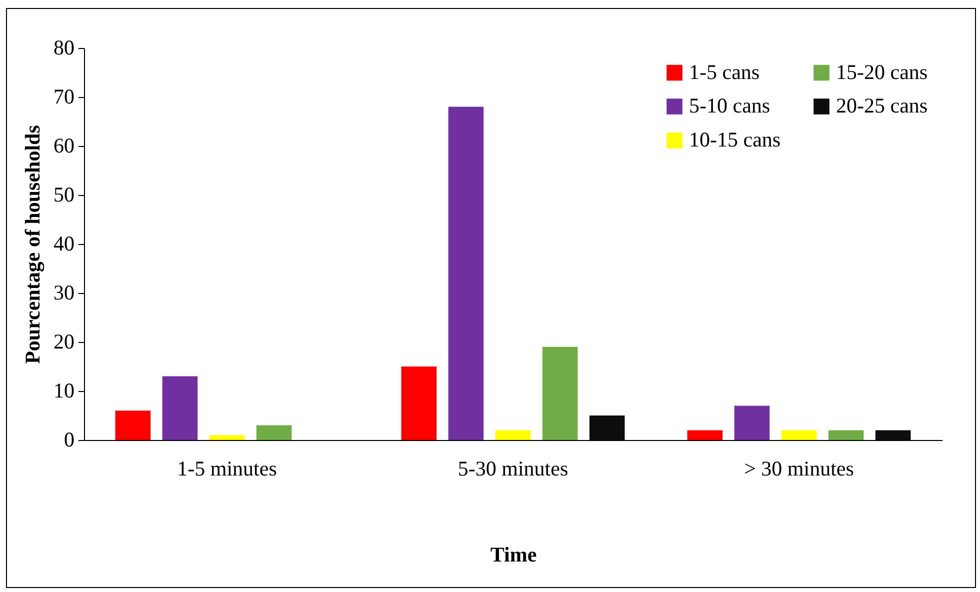 The height and width of the screenshot is (592, 980). I want to click on y-tick-label: 30, so click(64, 292).